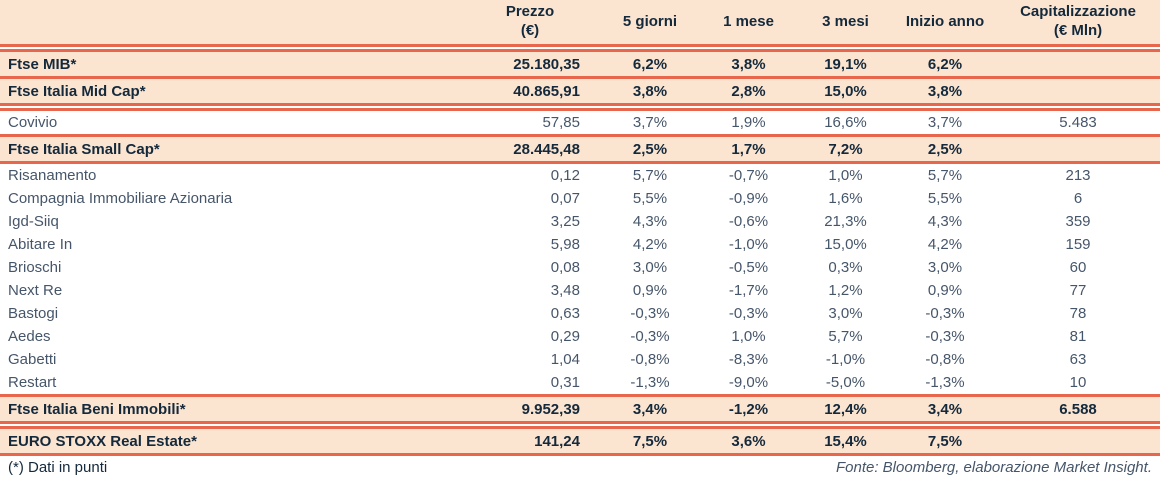  What do you see at coordinates (1078, 409) in the screenshot?
I see `cell-capitalizzazione: 6.588` at bounding box center [1078, 409].